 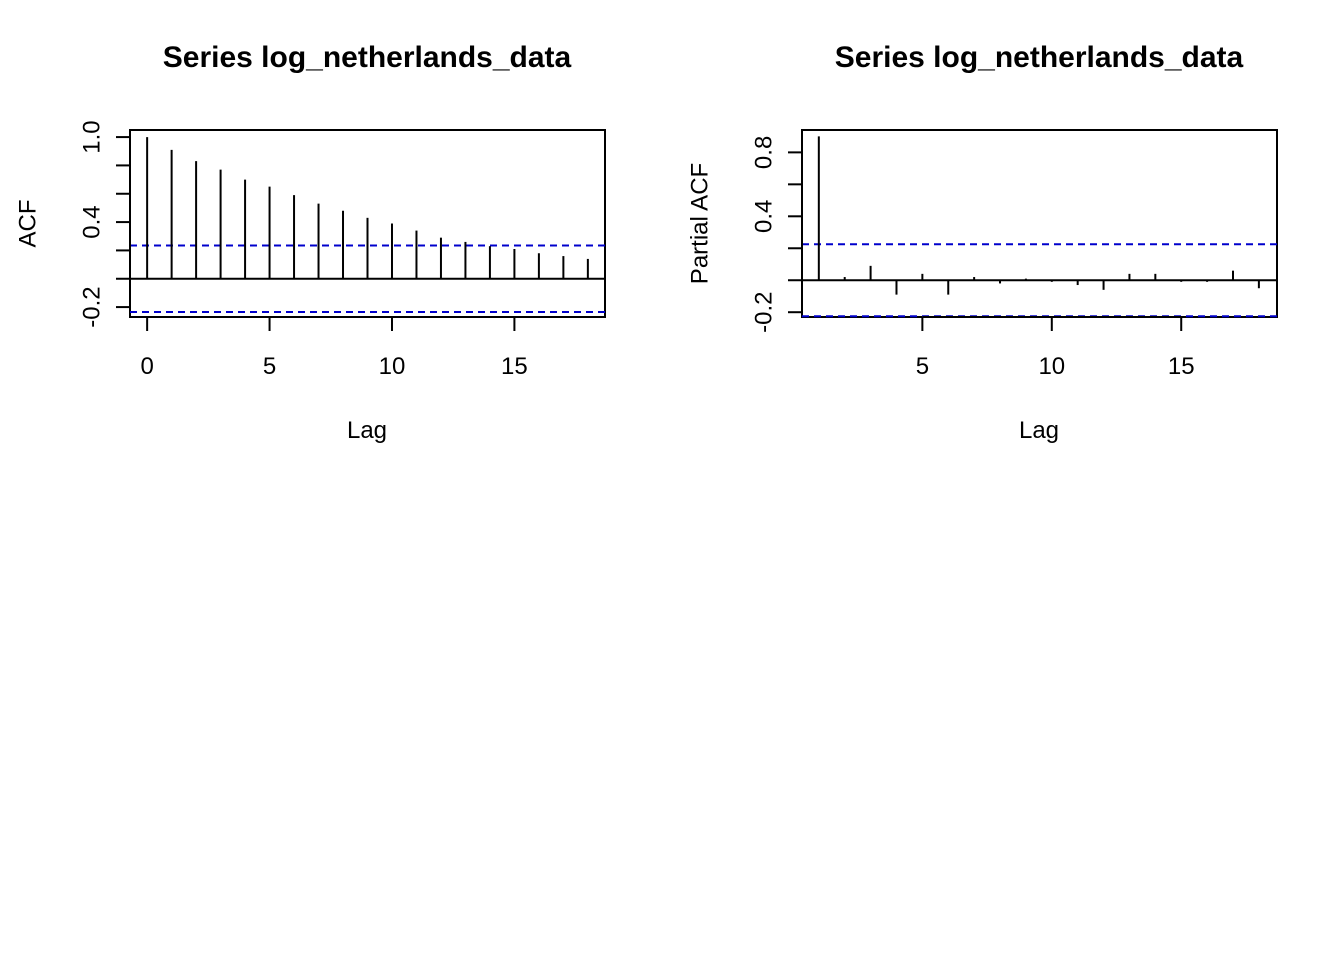 What do you see at coordinates (146, 366) in the screenshot?
I see `x-tick-label: 0` at bounding box center [146, 366].